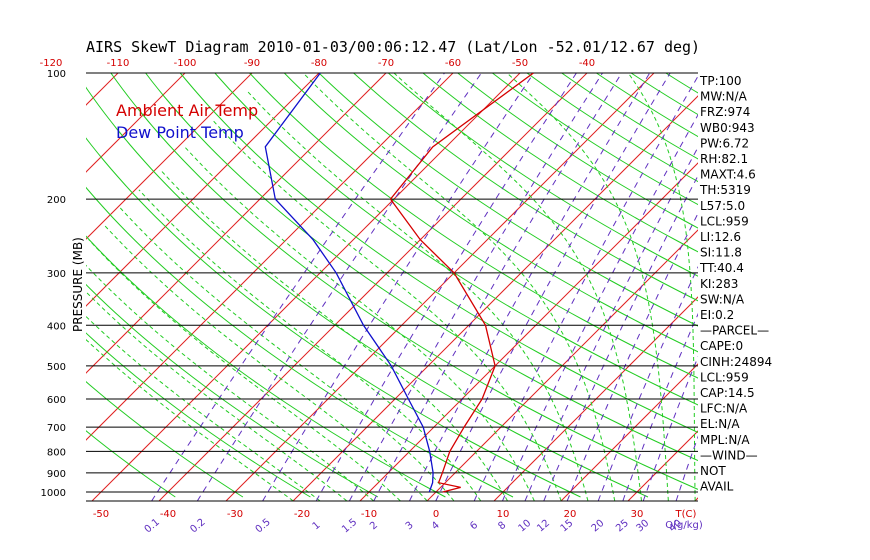  What do you see at coordinates (622, 526) in the screenshot?
I see `mixing-ratio-tick-label: 25` at bounding box center [622, 526].